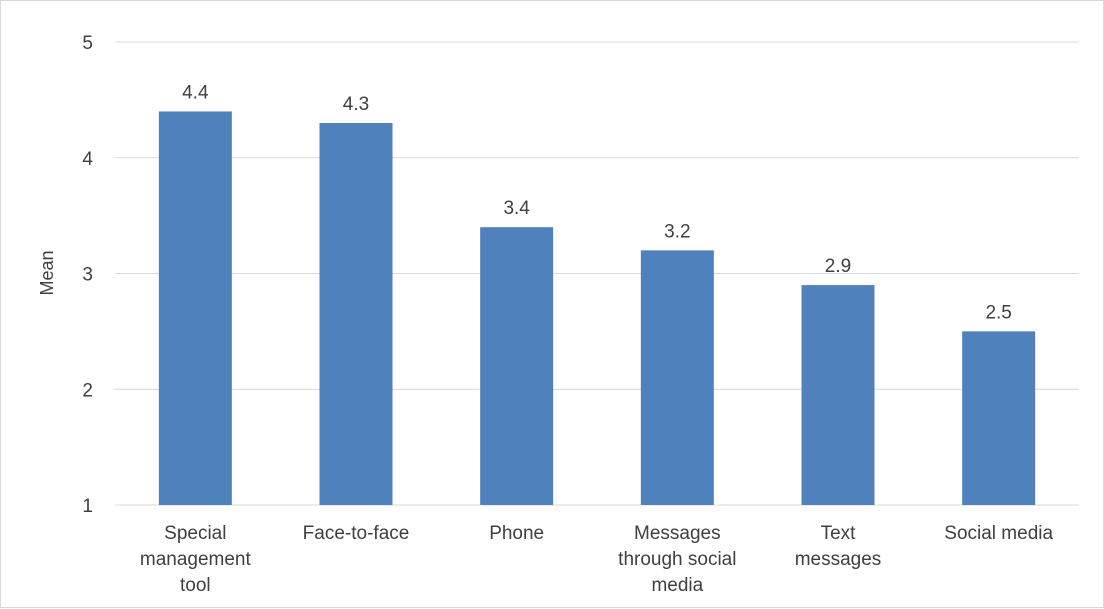 This screenshot has width=1104, height=609. Describe the element at coordinates (87, 159) in the screenshot. I see `y-tick-label: 4` at that location.